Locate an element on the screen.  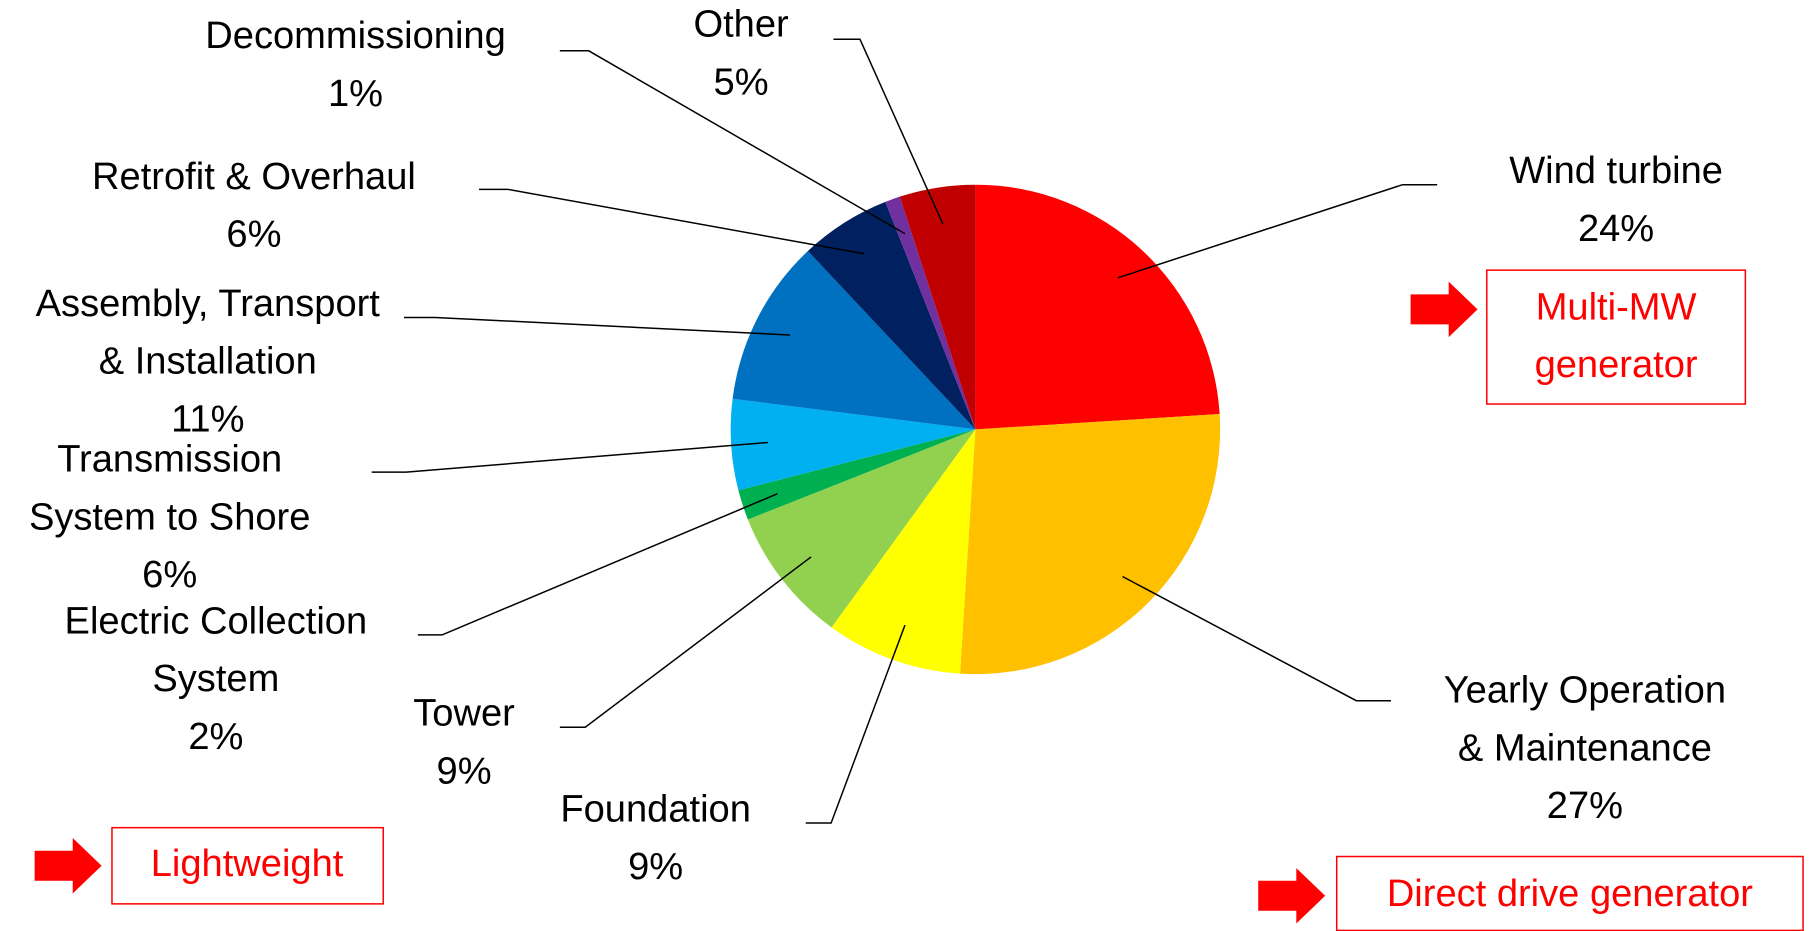
slice-label: Decommissioning is located at coordinates (355, 36).